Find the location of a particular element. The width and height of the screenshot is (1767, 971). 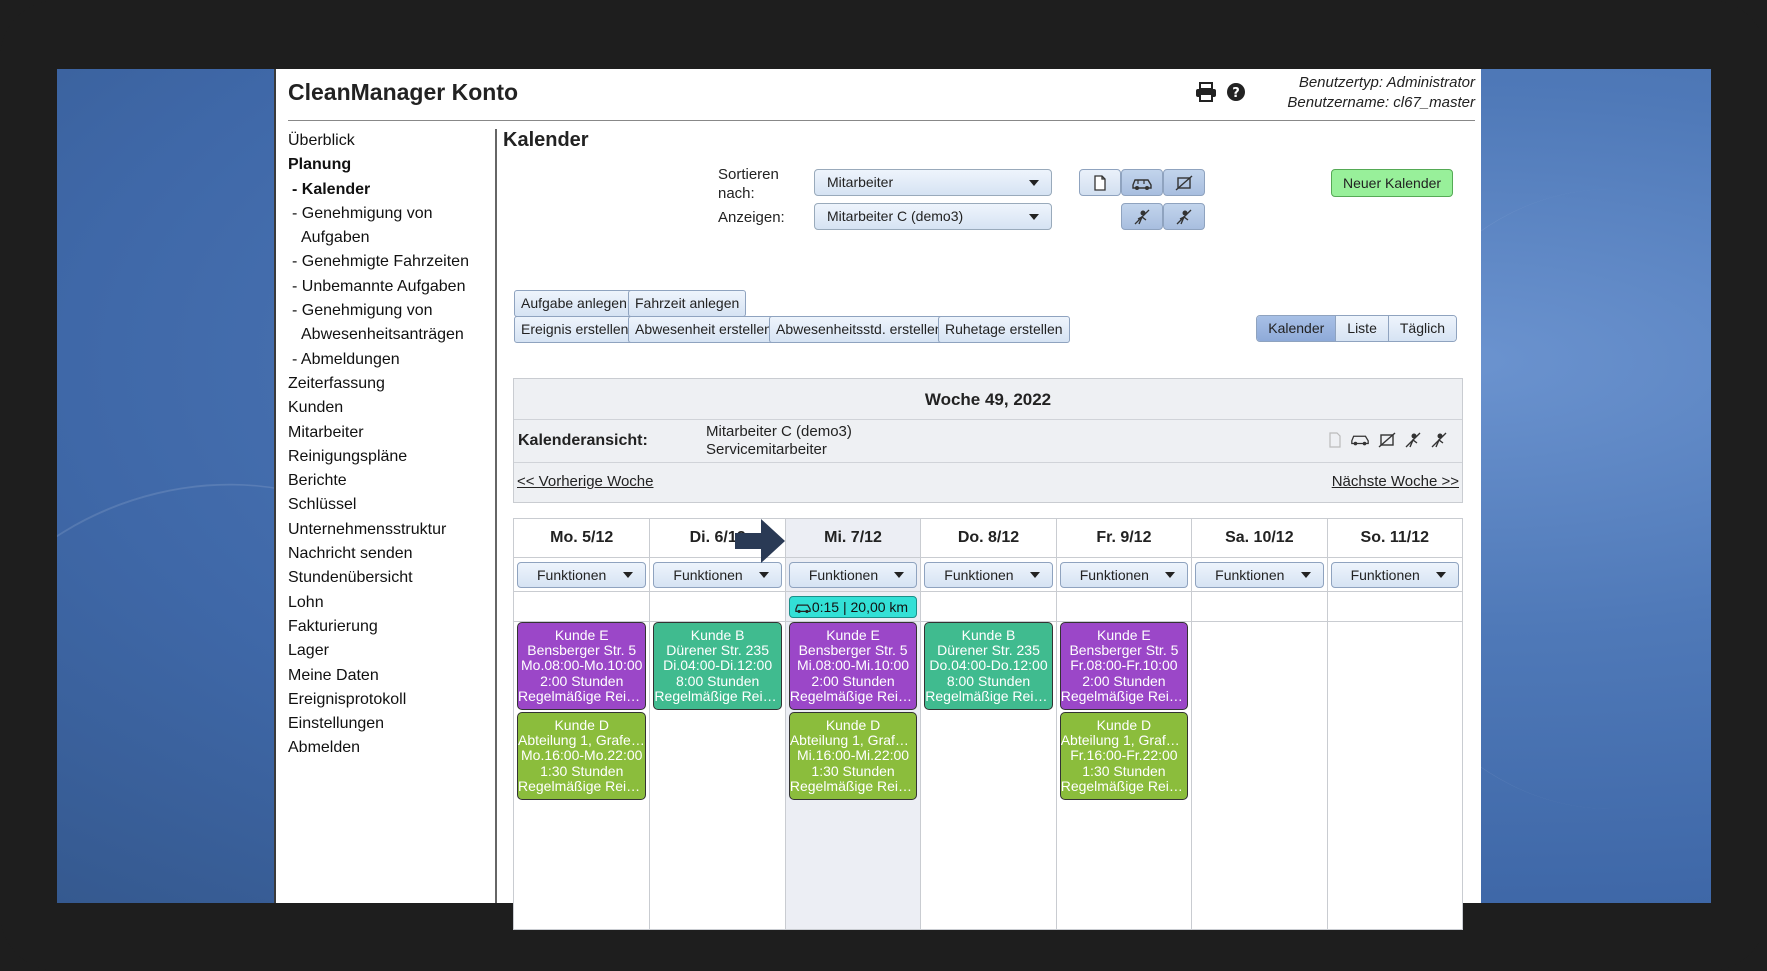

sidebar-item: - Kalender is located at coordinates (331, 189).